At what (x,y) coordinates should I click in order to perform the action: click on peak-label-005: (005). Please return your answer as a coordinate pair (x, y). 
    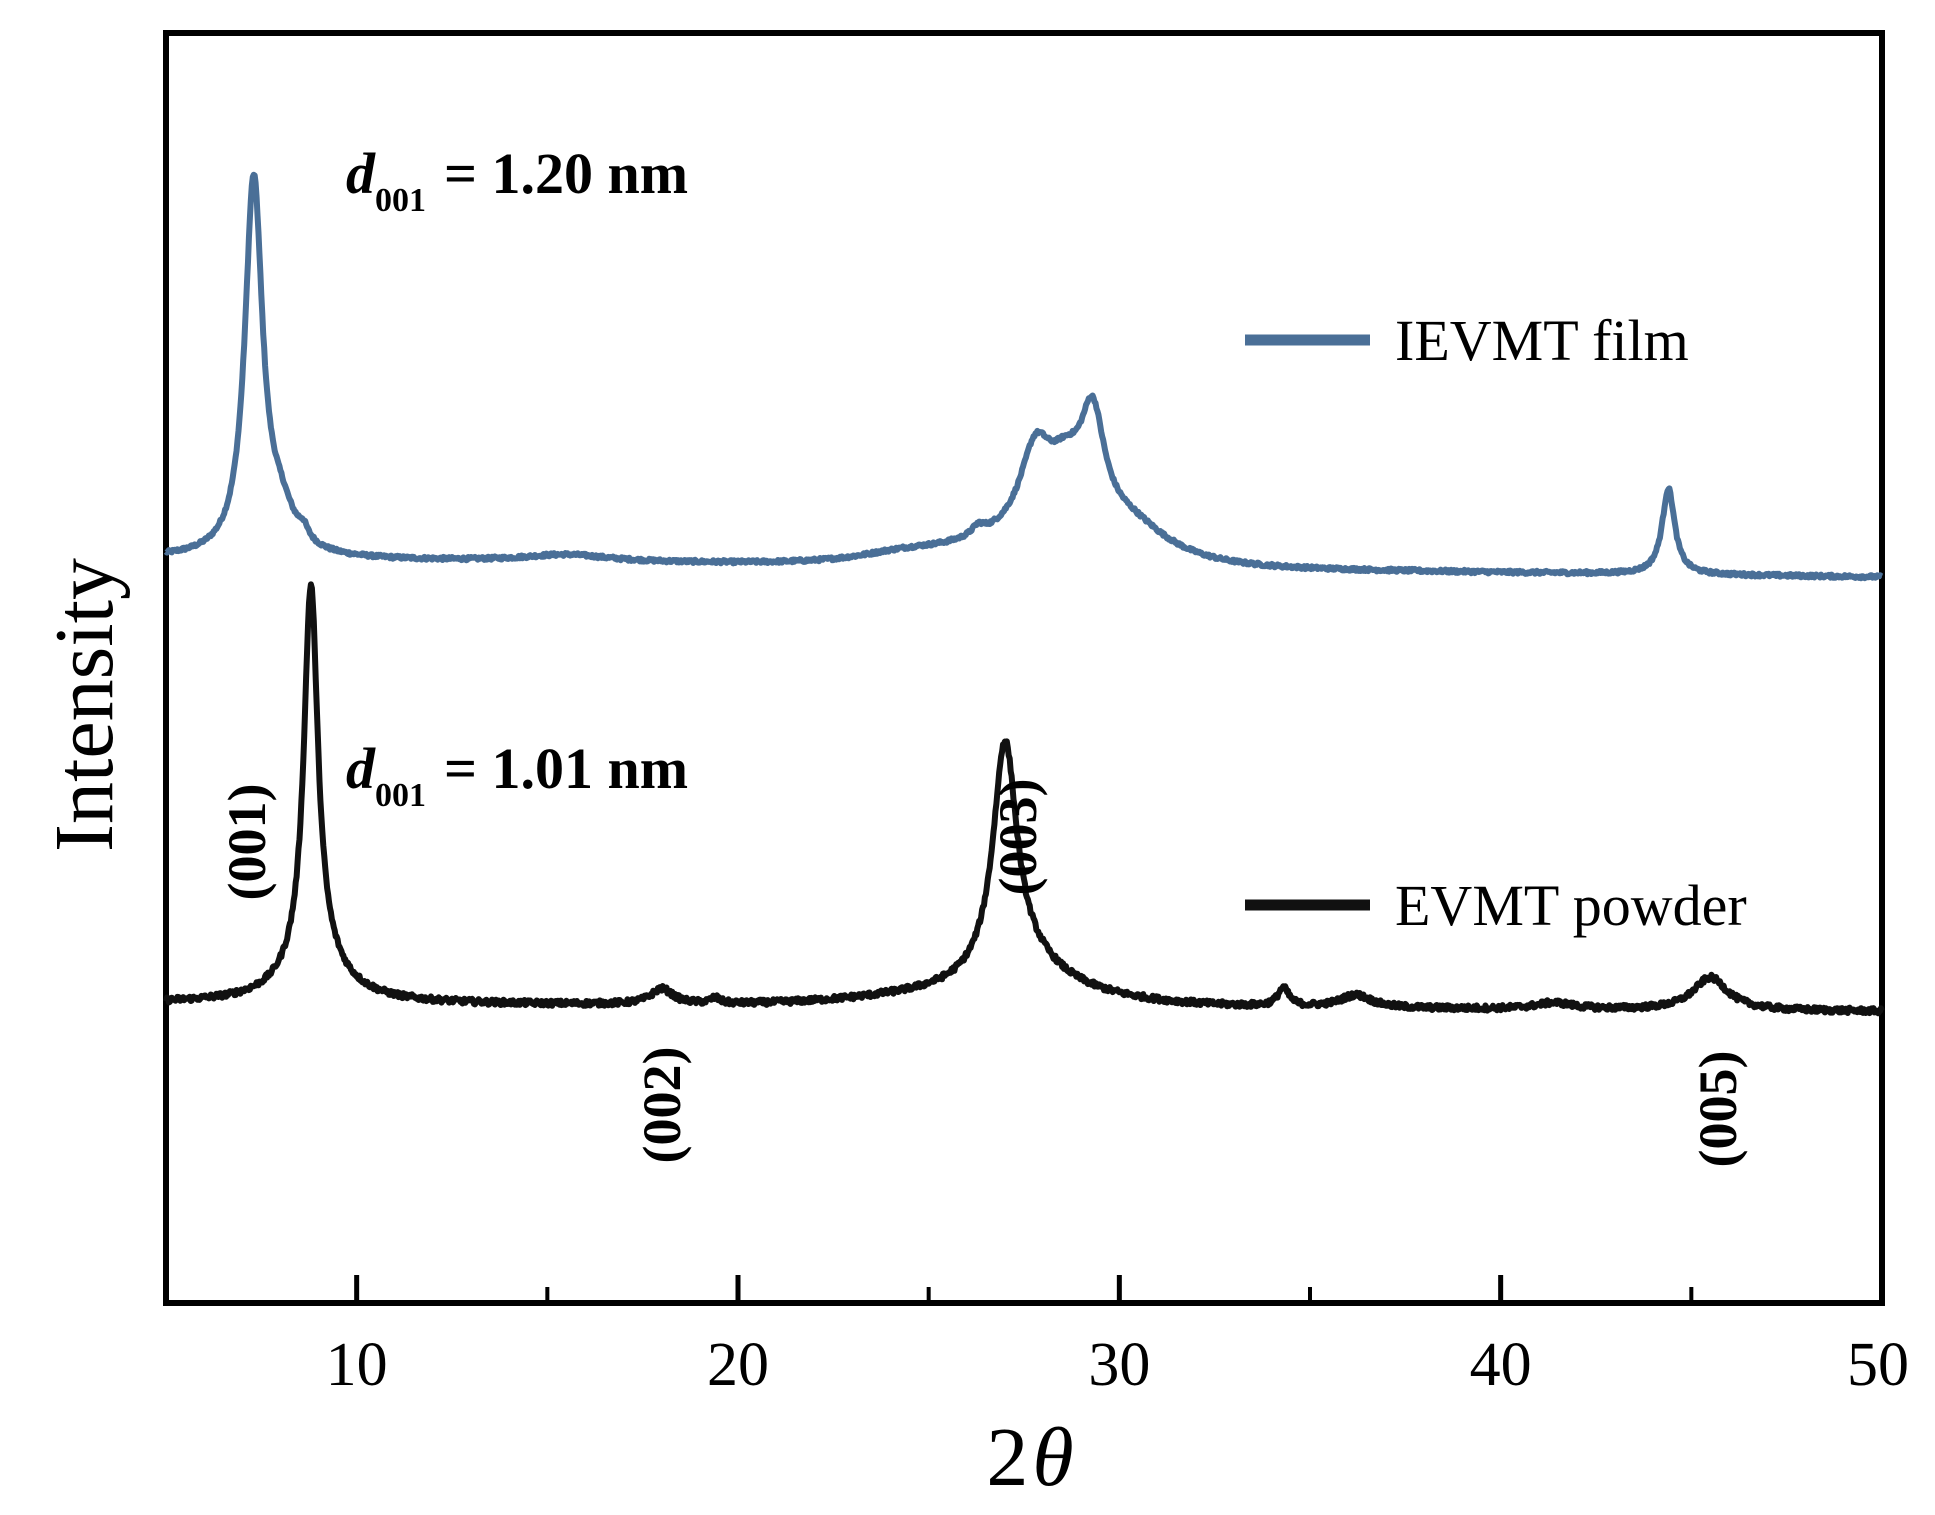
    Looking at the image, I should click on (1718, 1109).